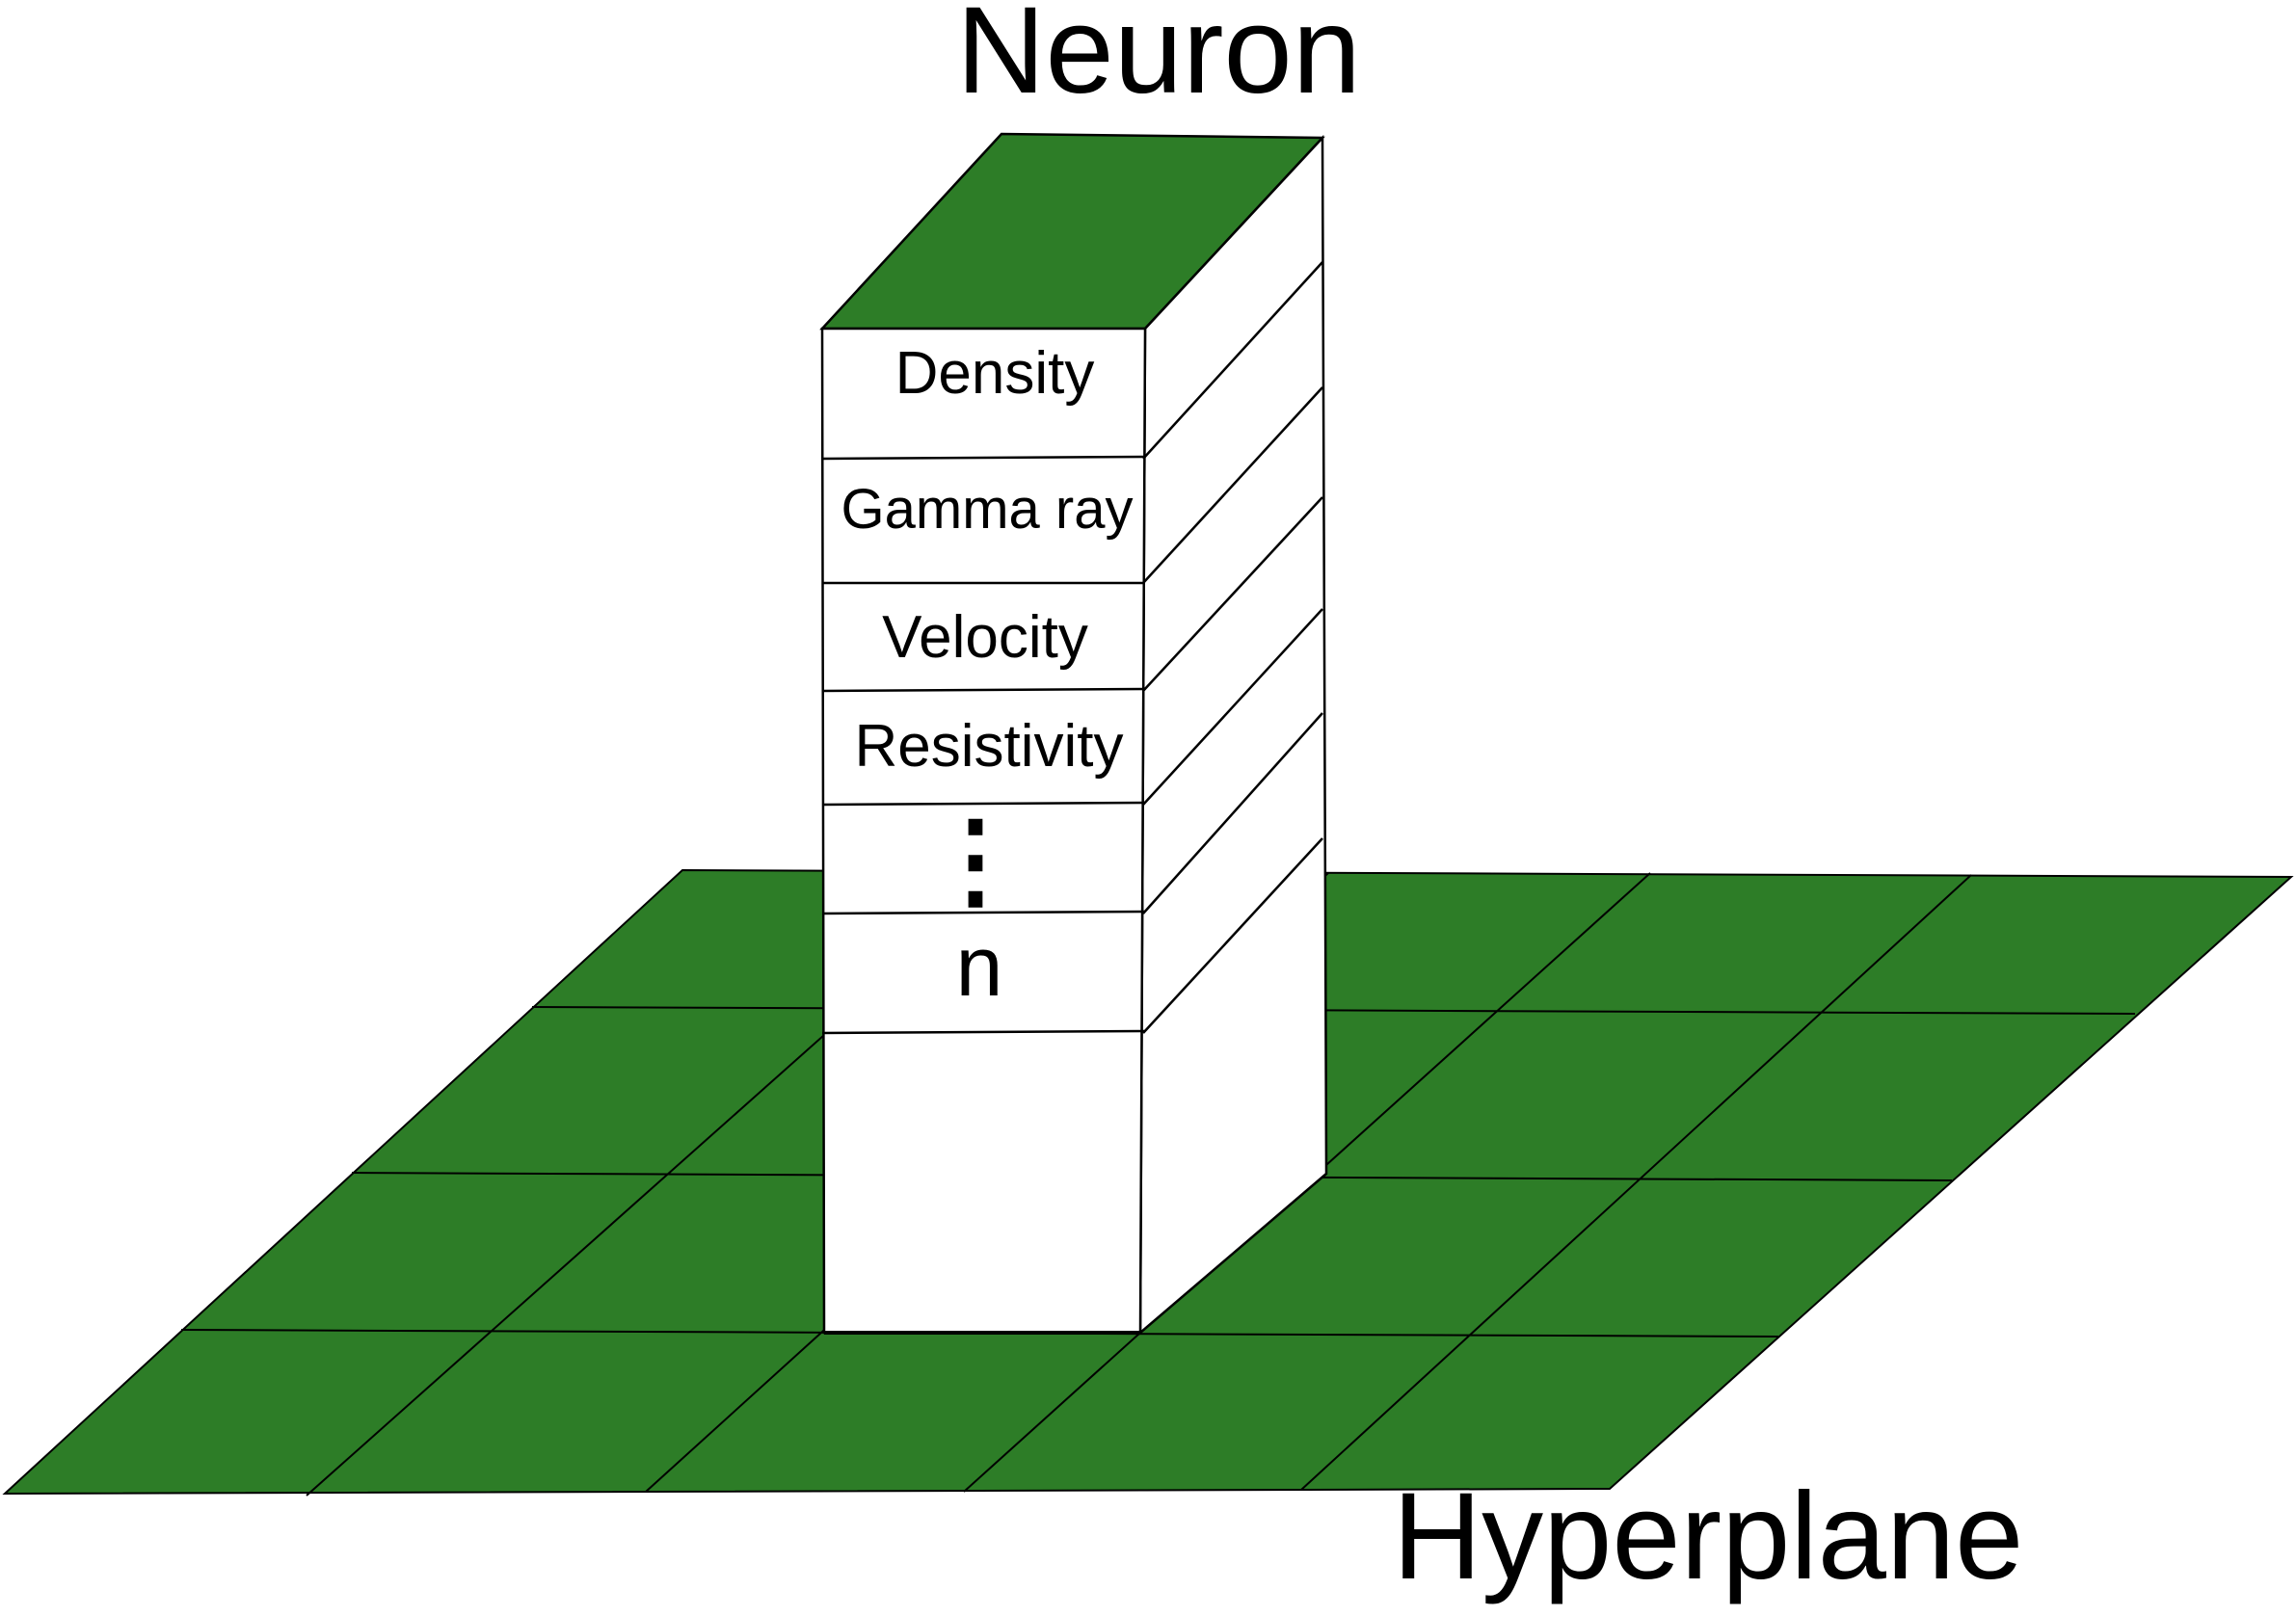  Describe the element at coordinates (975, 860) in the screenshot. I see `layer-label-ellipsis: ⋮` at that location.